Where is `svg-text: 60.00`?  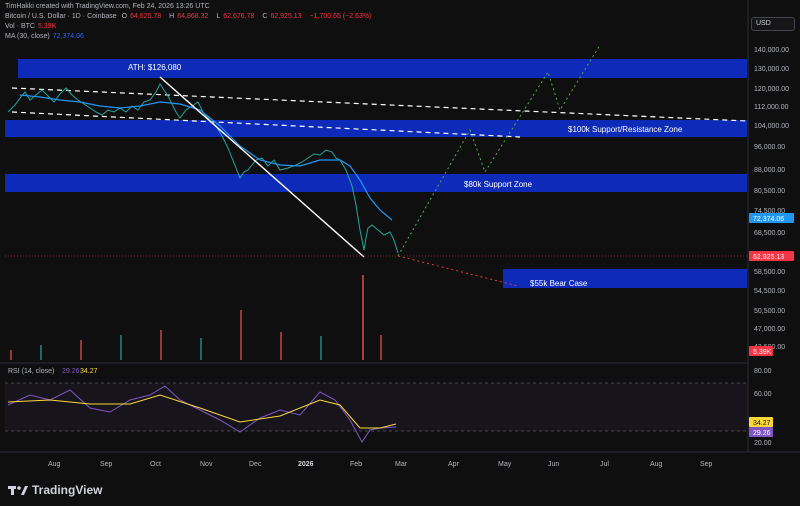
svg-text: 60.00 is located at coordinates (763, 394).